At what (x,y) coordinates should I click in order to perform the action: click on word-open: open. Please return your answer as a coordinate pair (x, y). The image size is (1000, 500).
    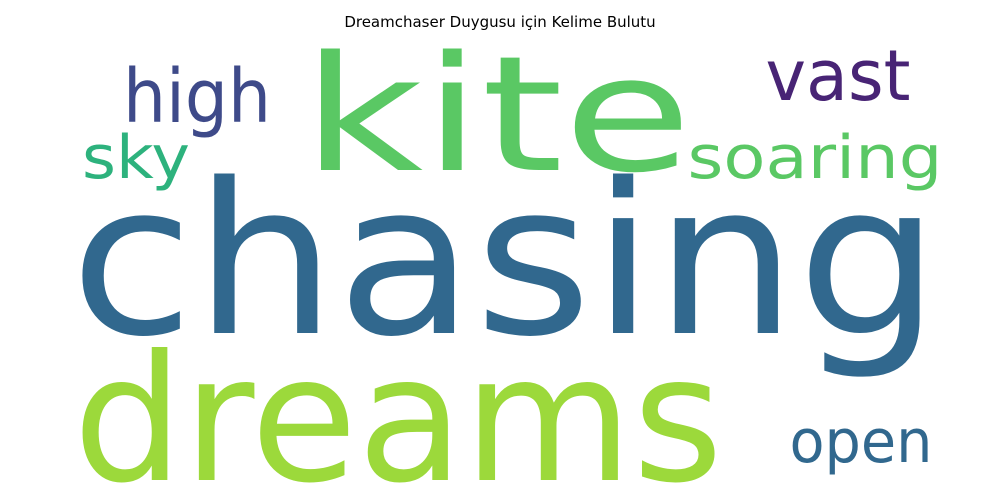
    Looking at the image, I should click on (861, 442).